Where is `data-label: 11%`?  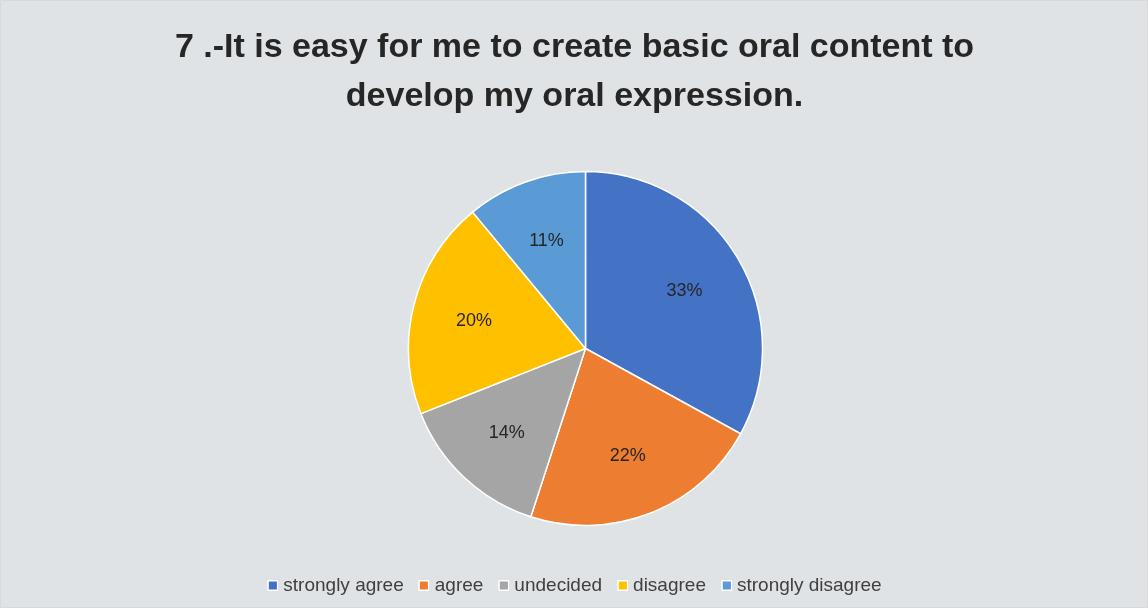
data-label: 11% is located at coordinates (546, 240).